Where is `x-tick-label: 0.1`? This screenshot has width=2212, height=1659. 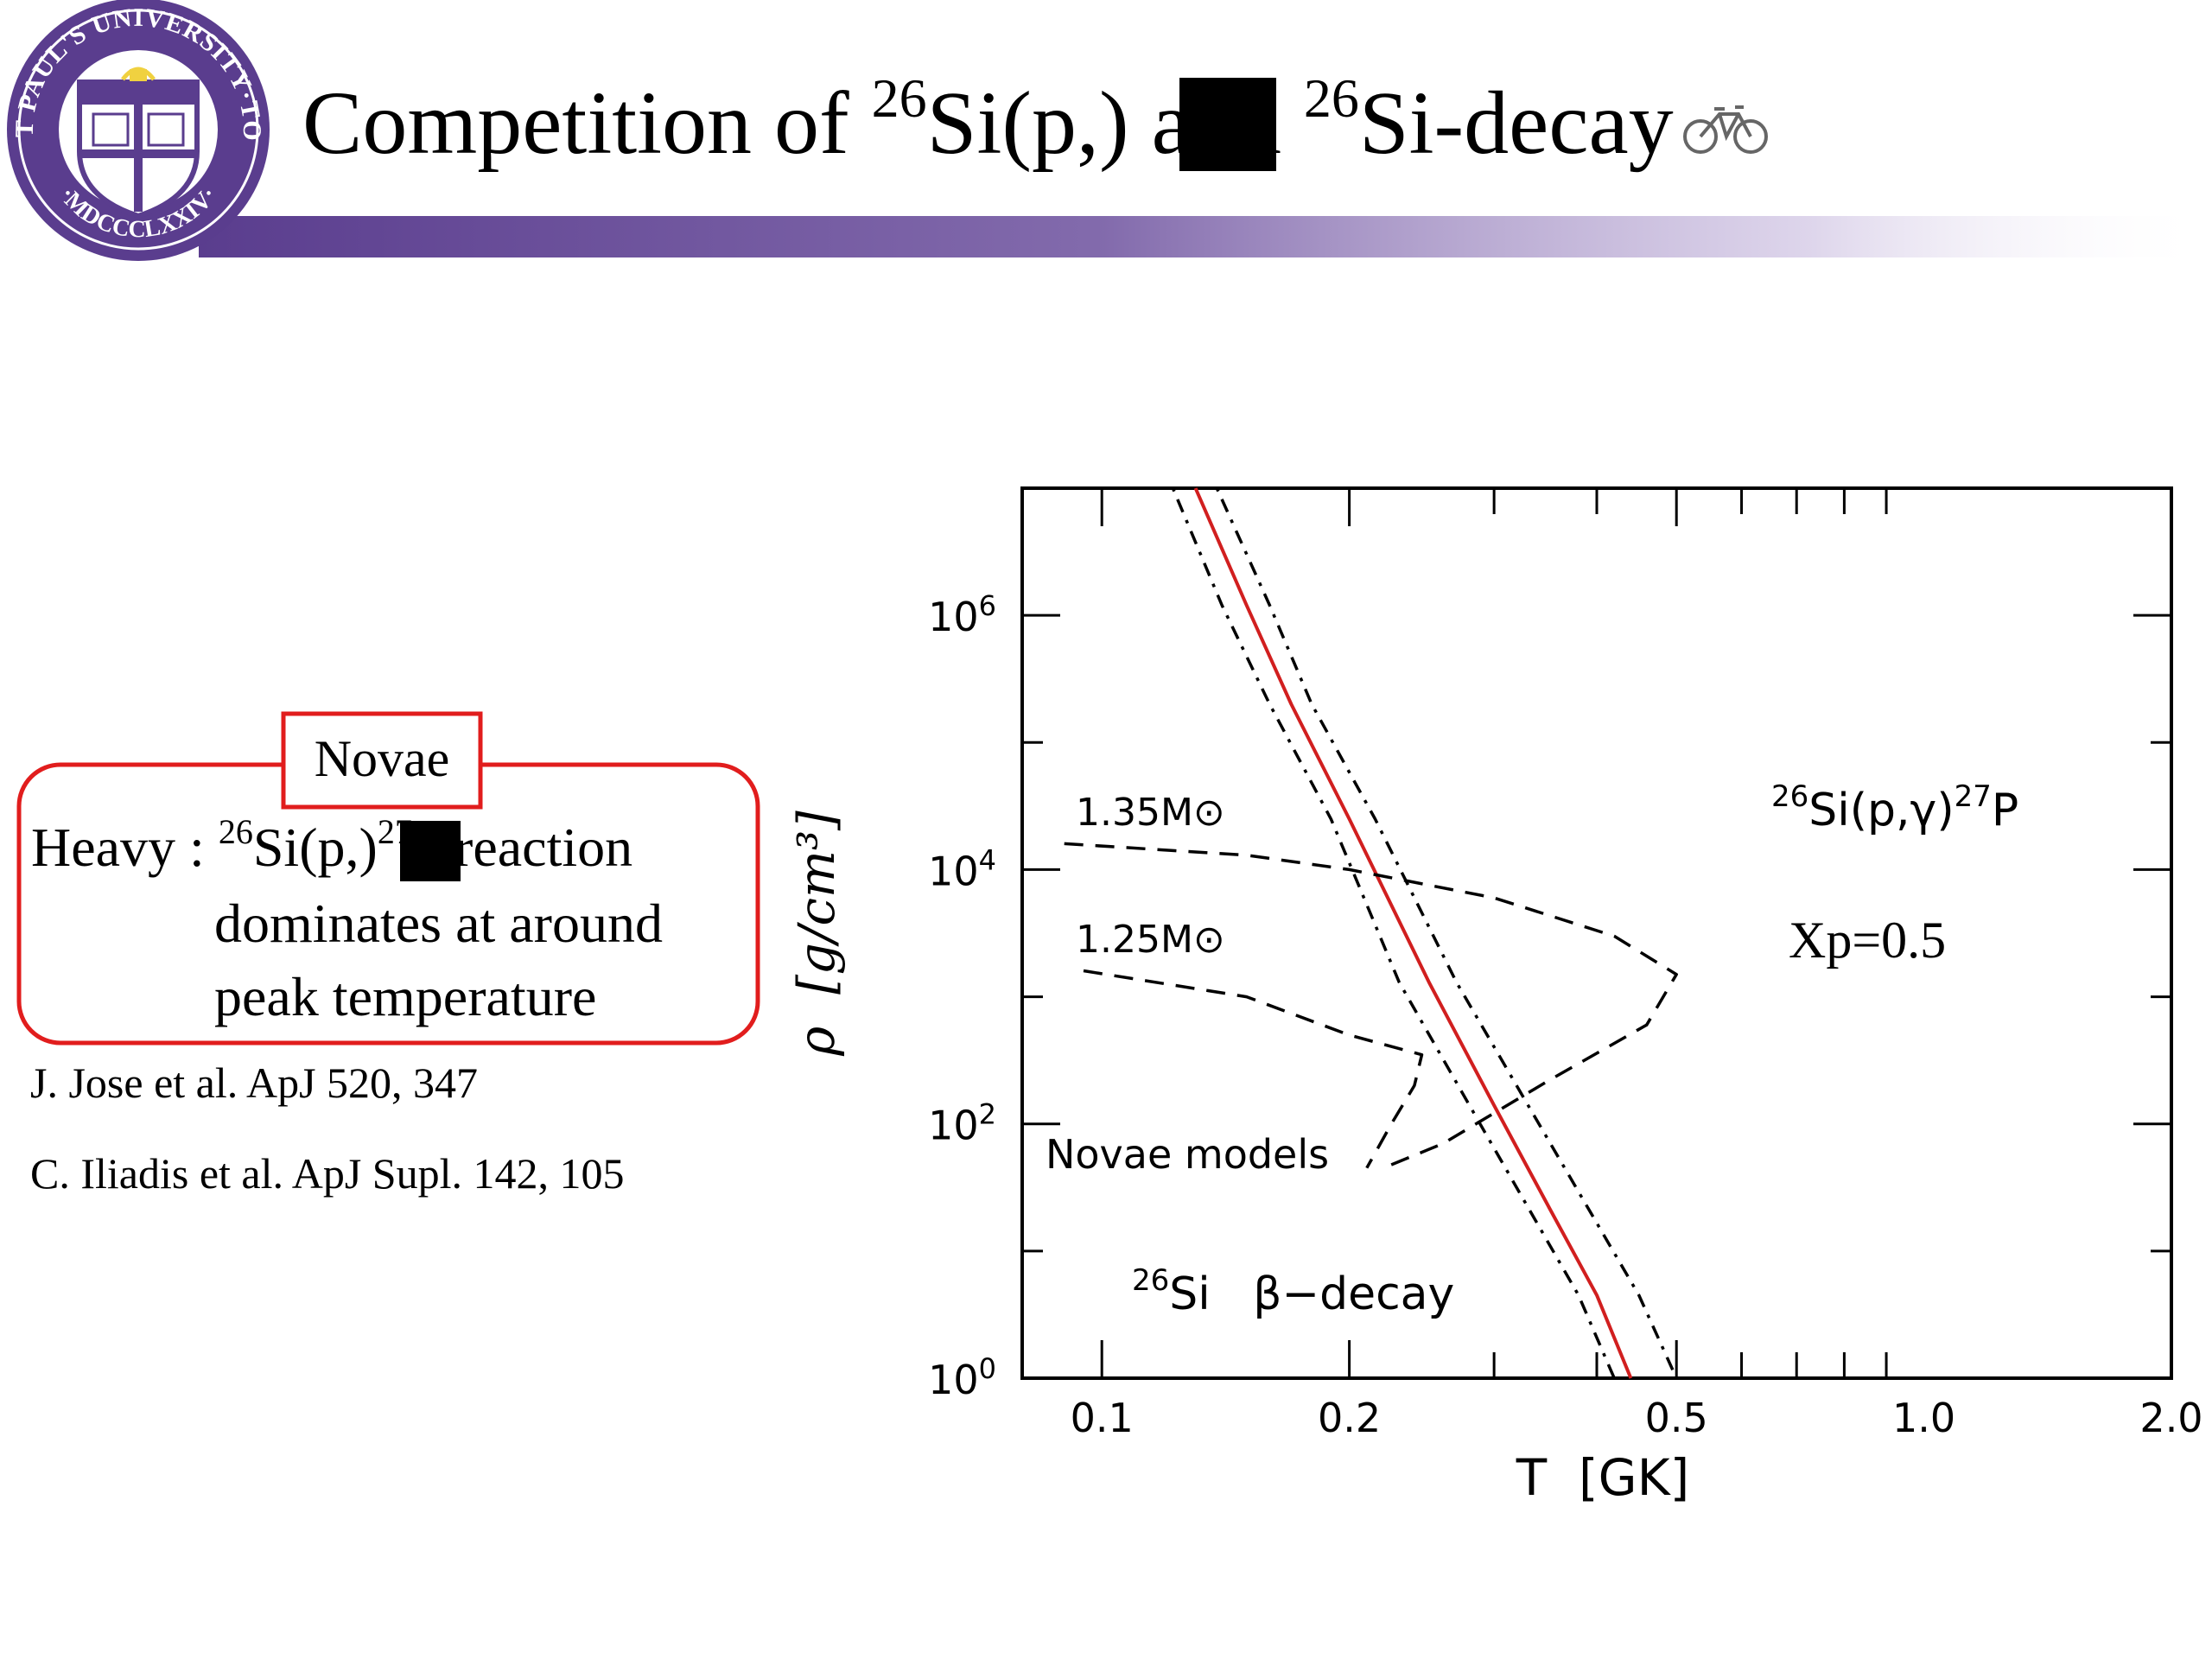 x-tick-label: 0.1 is located at coordinates (1102, 1418).